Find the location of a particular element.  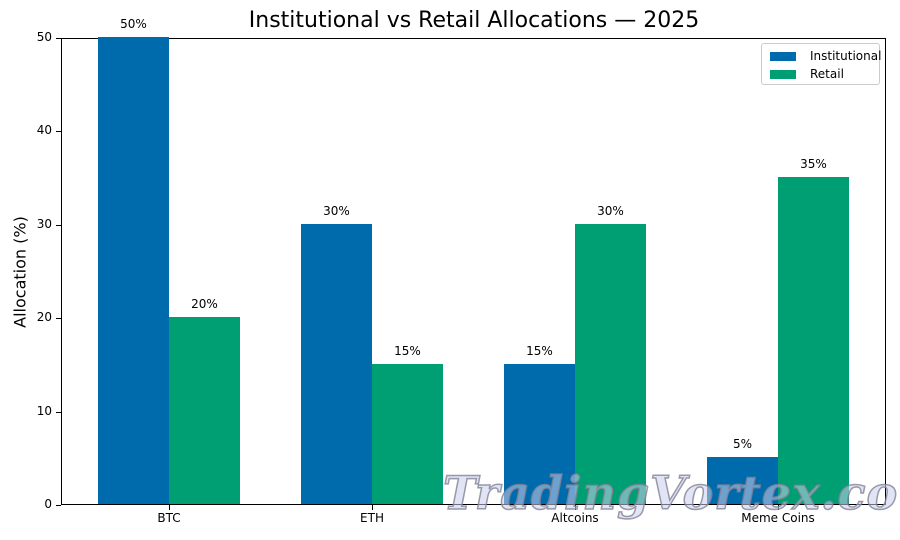

bar-retail-eth is located at coordinates (407, 433).